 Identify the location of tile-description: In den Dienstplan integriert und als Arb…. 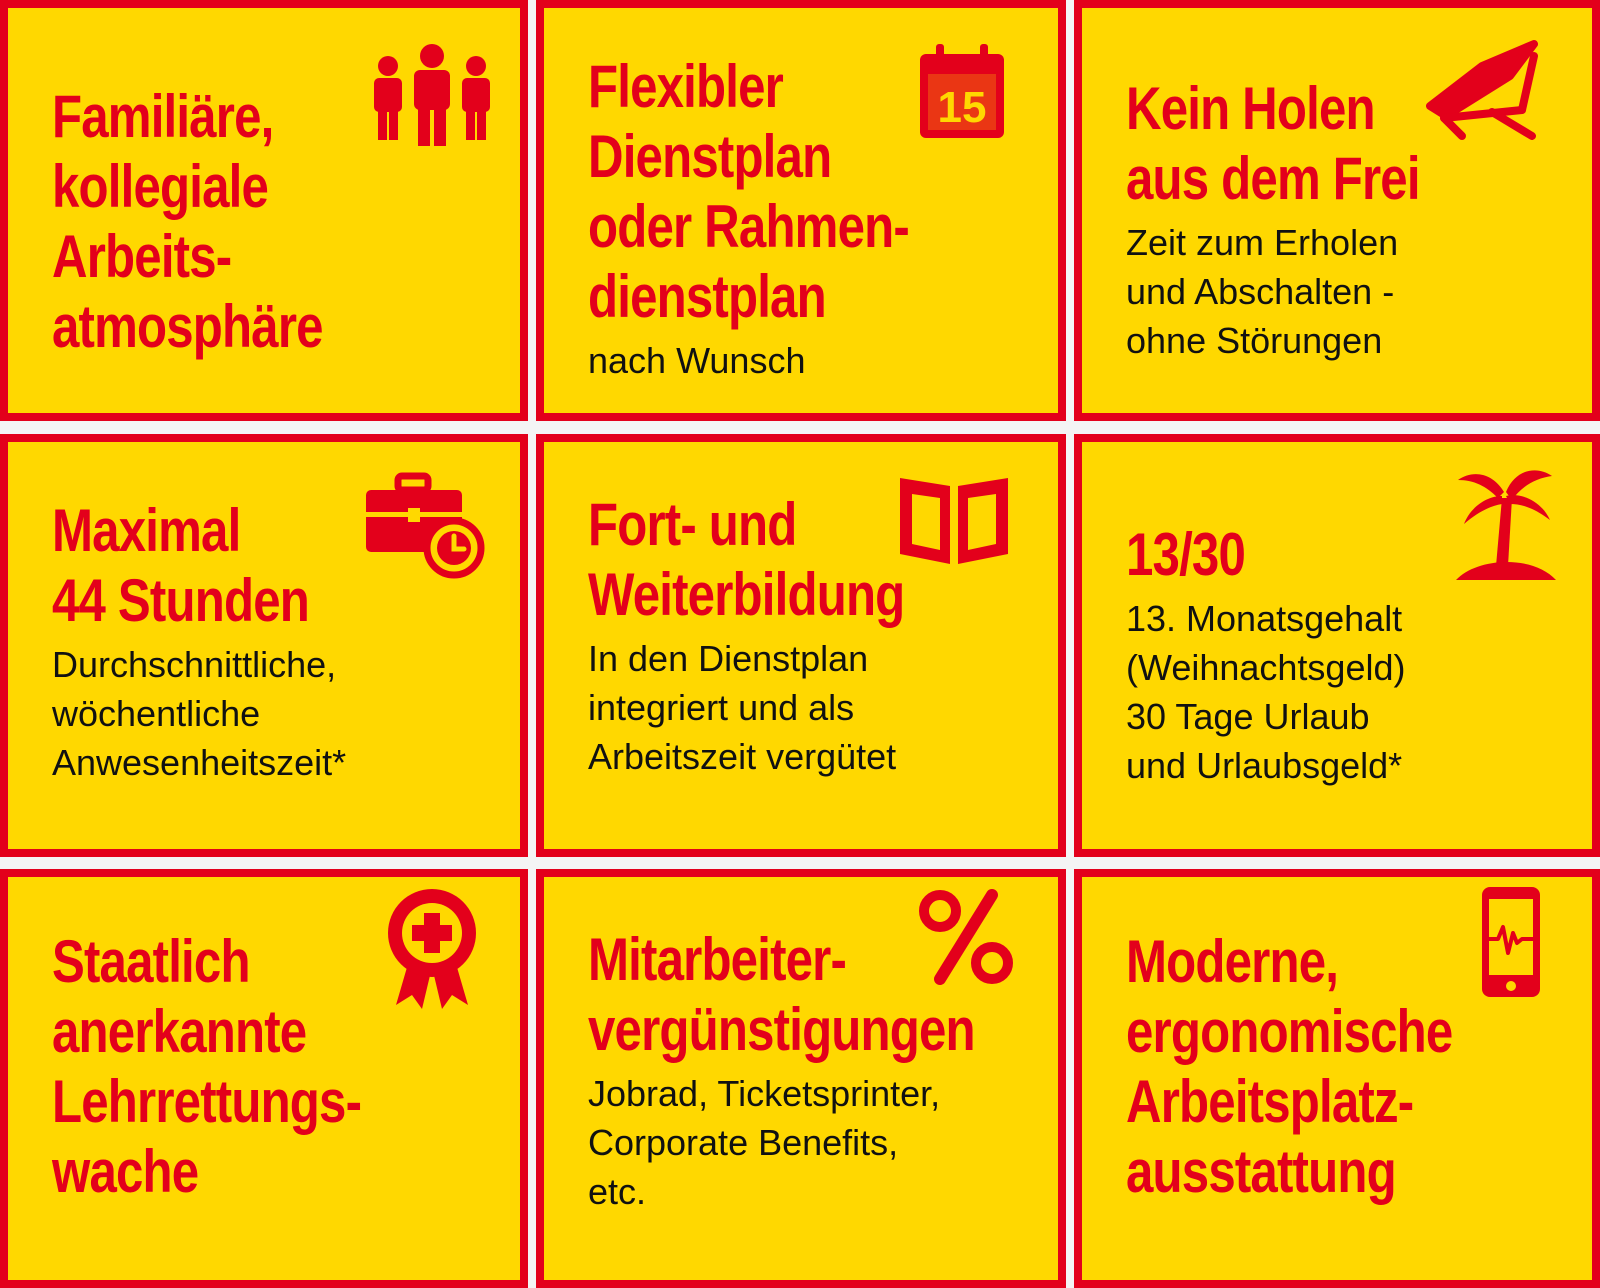
(742, 707).